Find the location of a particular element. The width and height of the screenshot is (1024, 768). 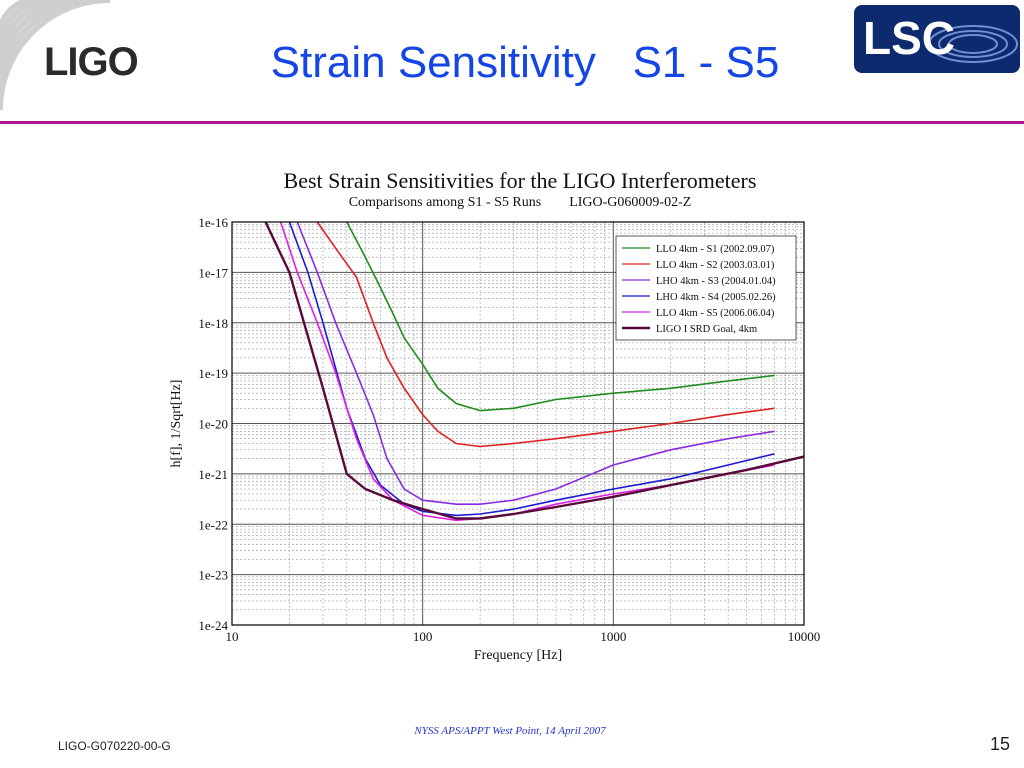

ligo-logo is located at coordinates (55, 55).